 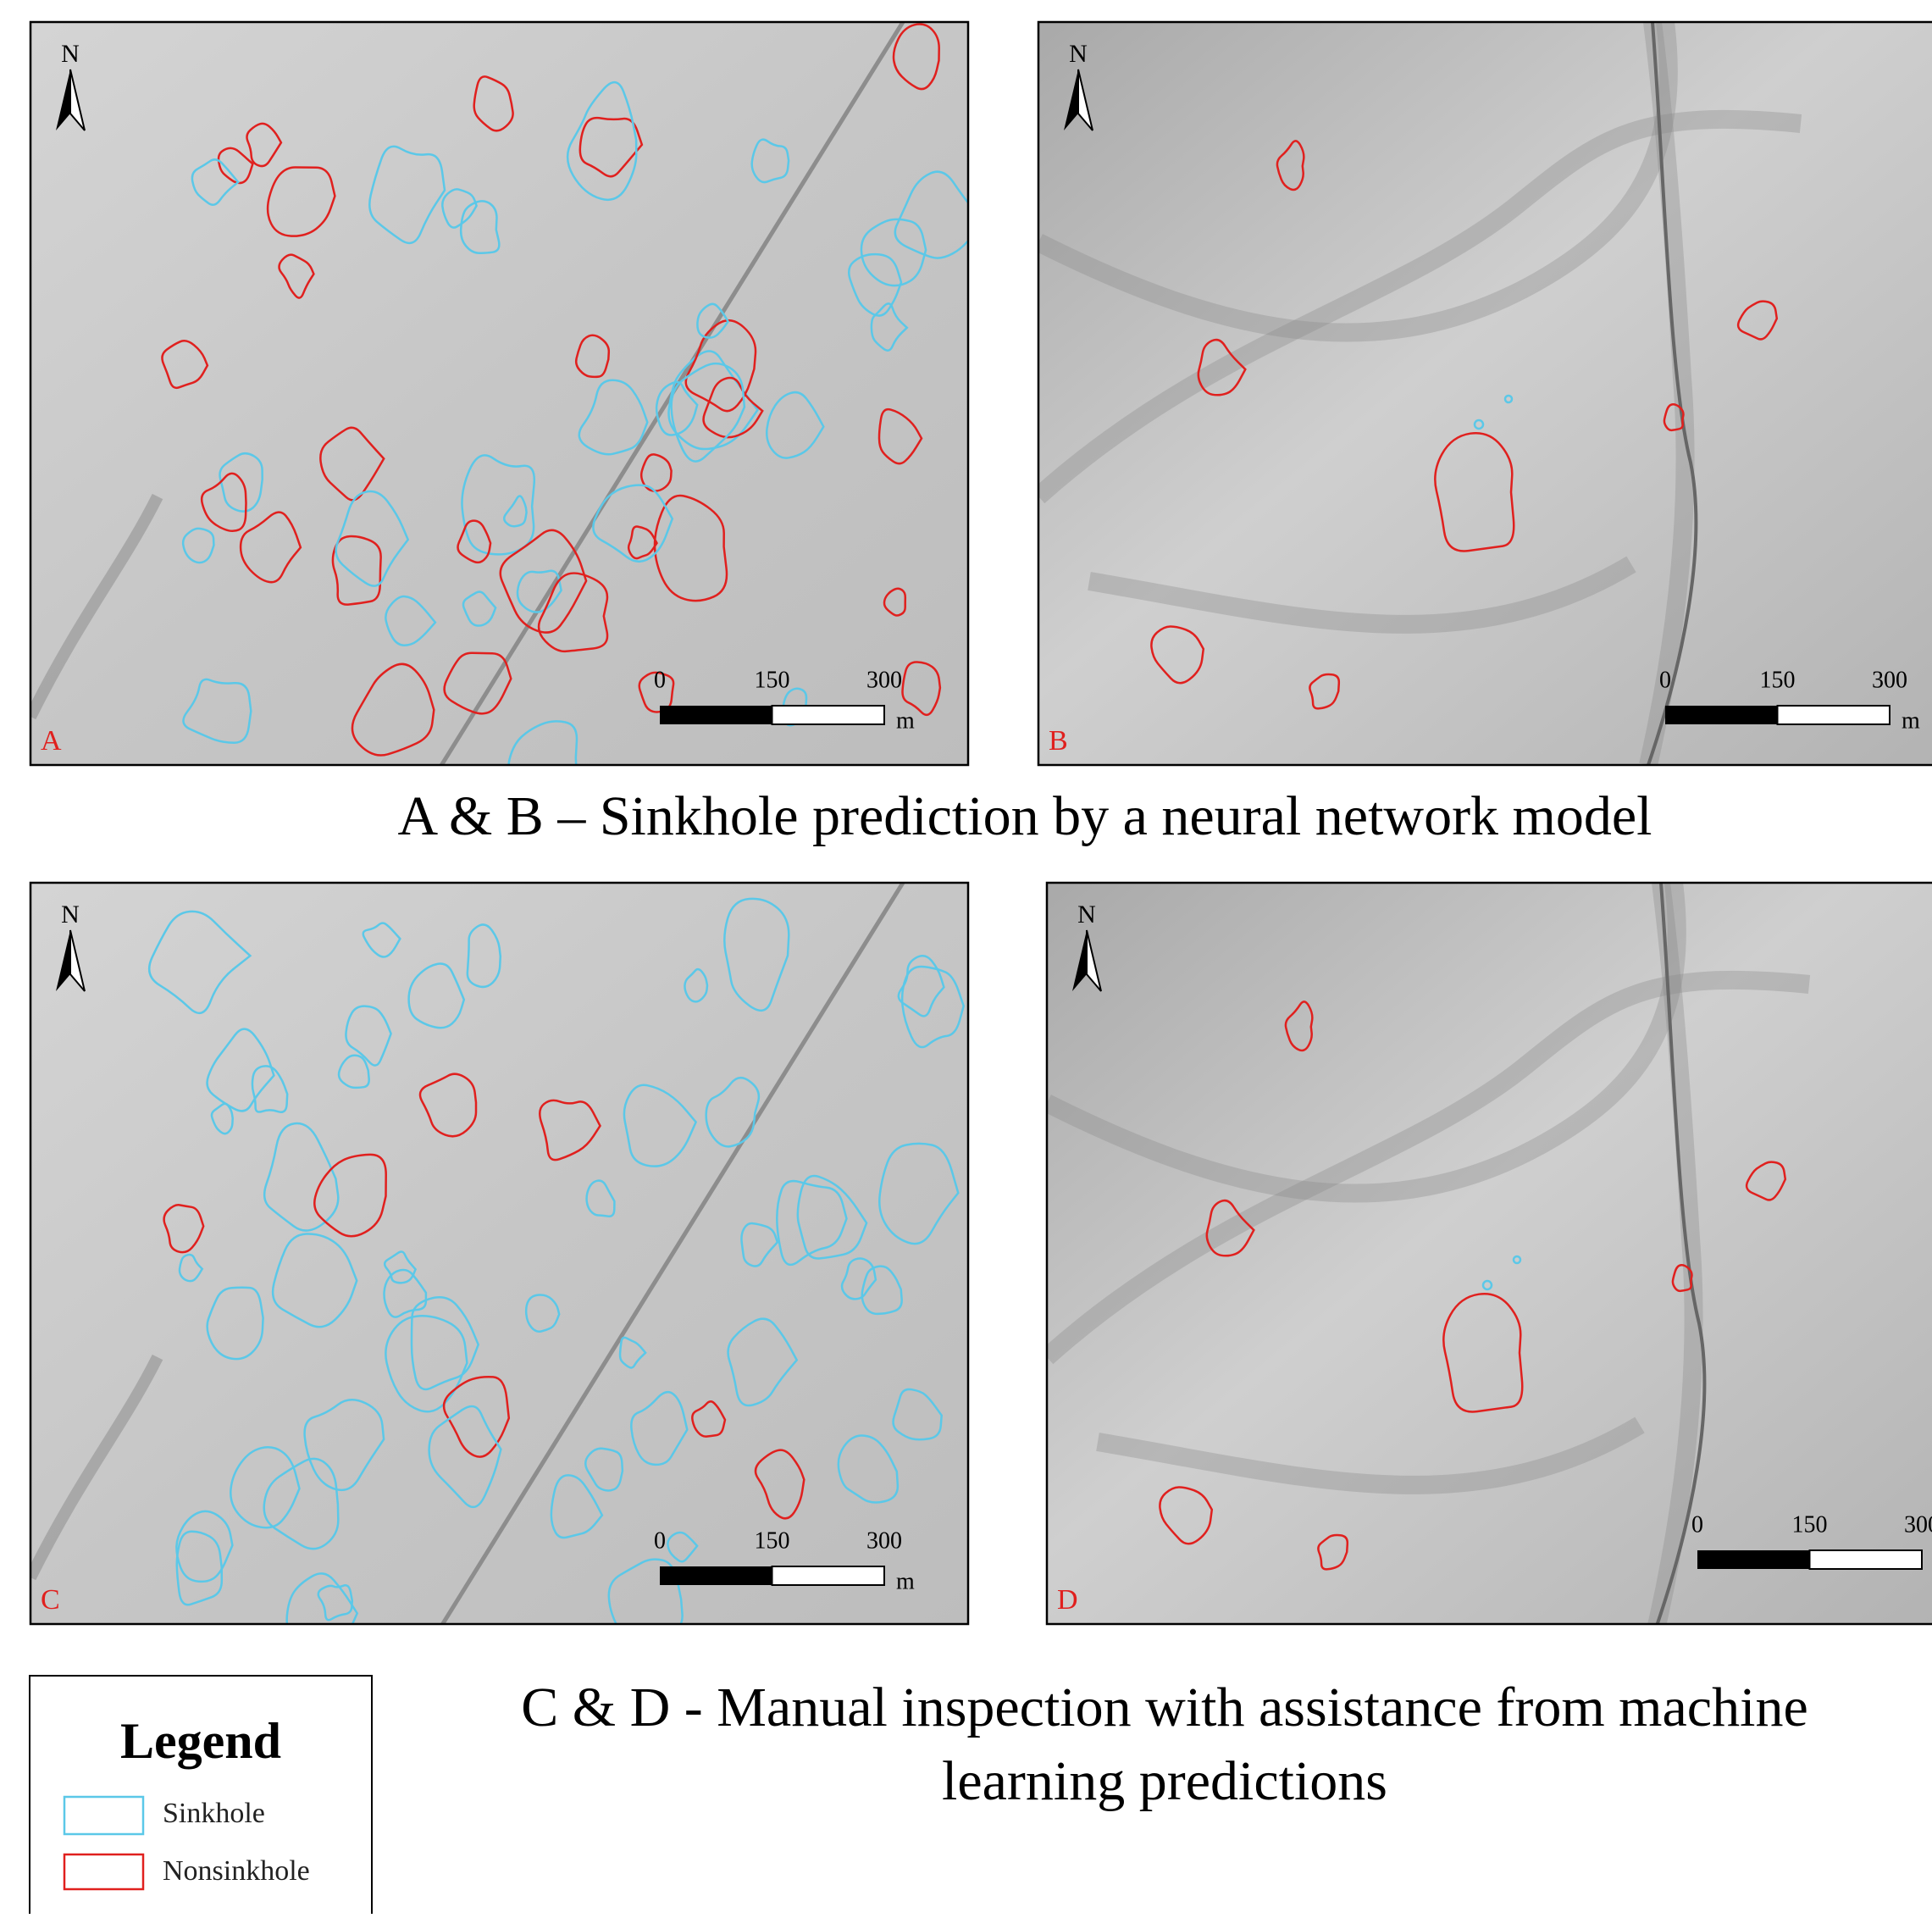 I want to click on panel-letter: B, so click(x=1058, y=741).